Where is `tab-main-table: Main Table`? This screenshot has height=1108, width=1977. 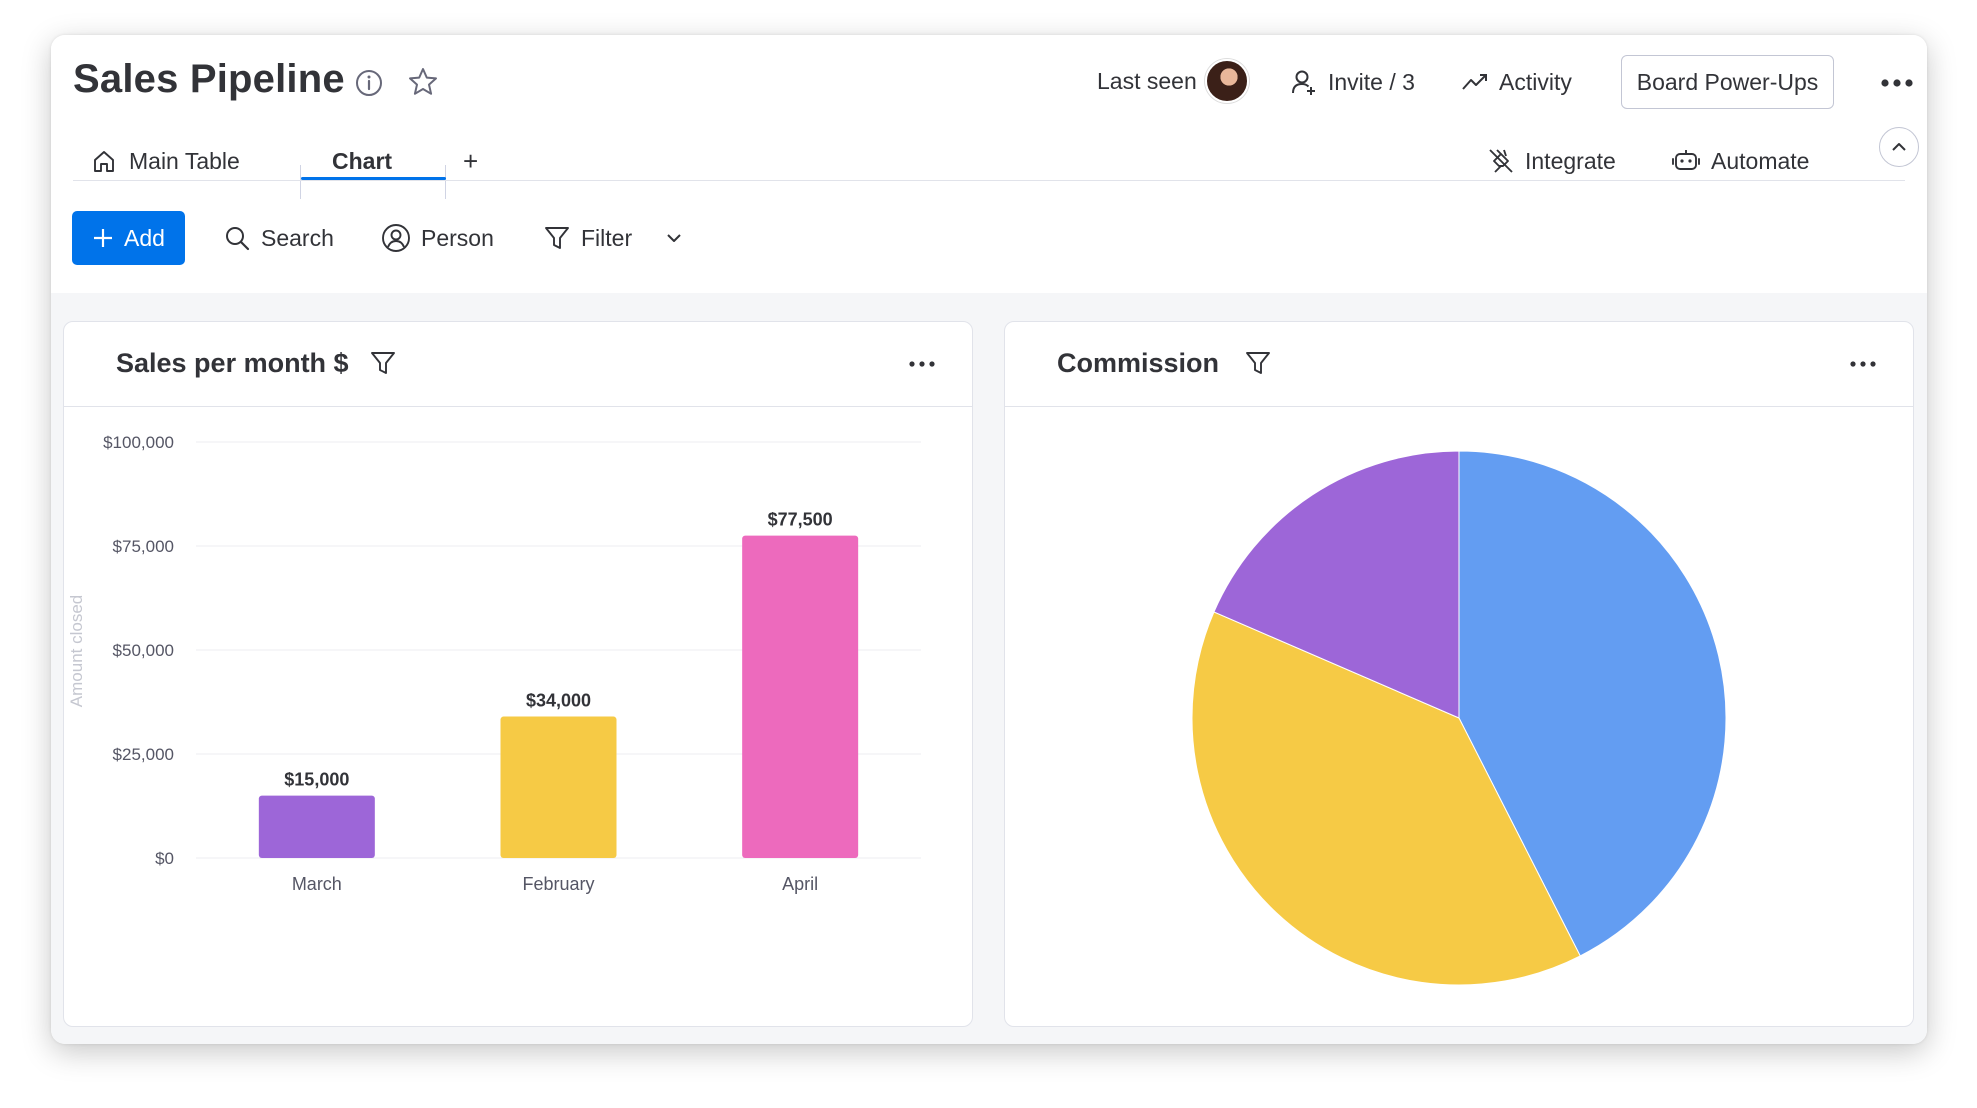
tab-main-table: Main Table is located at coordinates (165, 161).